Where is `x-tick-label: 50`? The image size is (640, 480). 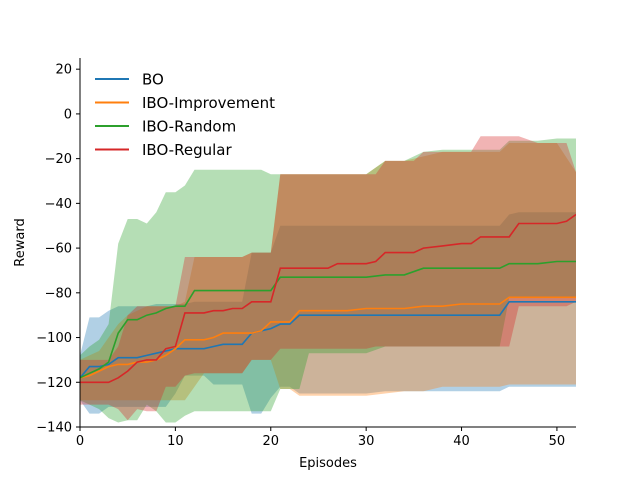 x-tick-label: 50 is located at coordinates (557, 441).